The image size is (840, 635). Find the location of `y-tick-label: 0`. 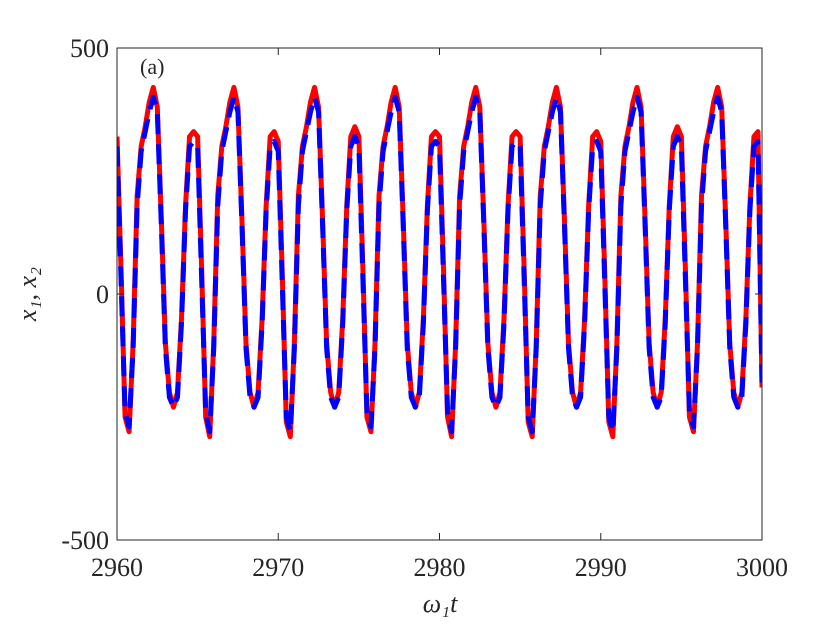

y-tick-label: 0 is located at coordinates (102, 294).